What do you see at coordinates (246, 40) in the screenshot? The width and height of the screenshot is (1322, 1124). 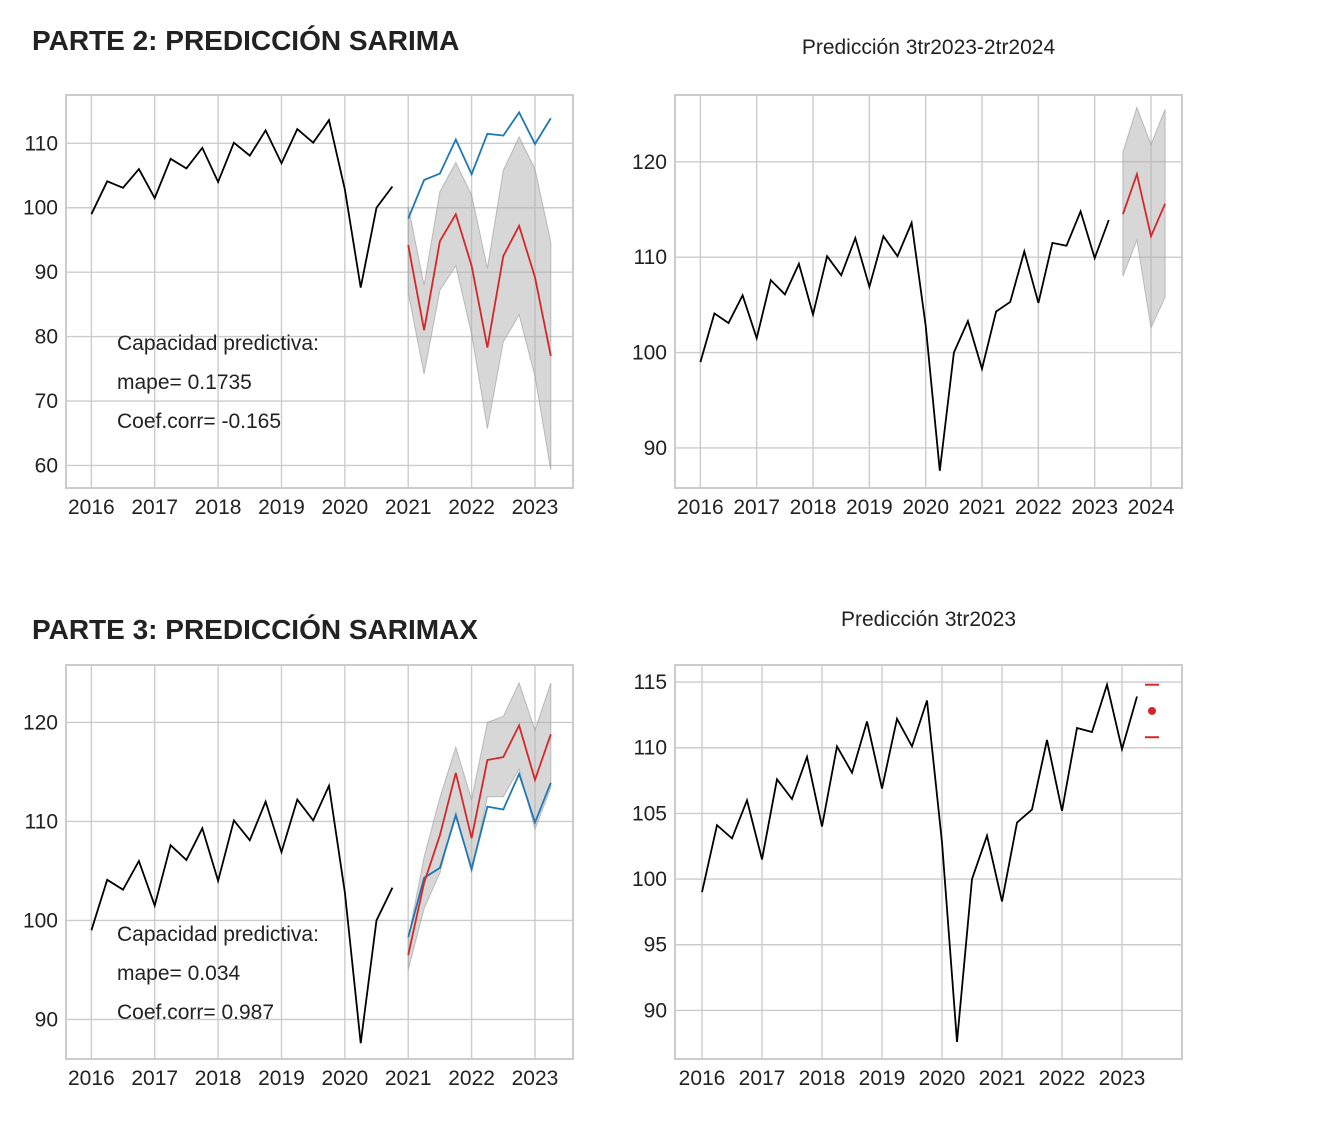 I see `section-title-parte-2: PARTE 2: PREDICCIÓN SARIMA` at bounding box center [246, 40].